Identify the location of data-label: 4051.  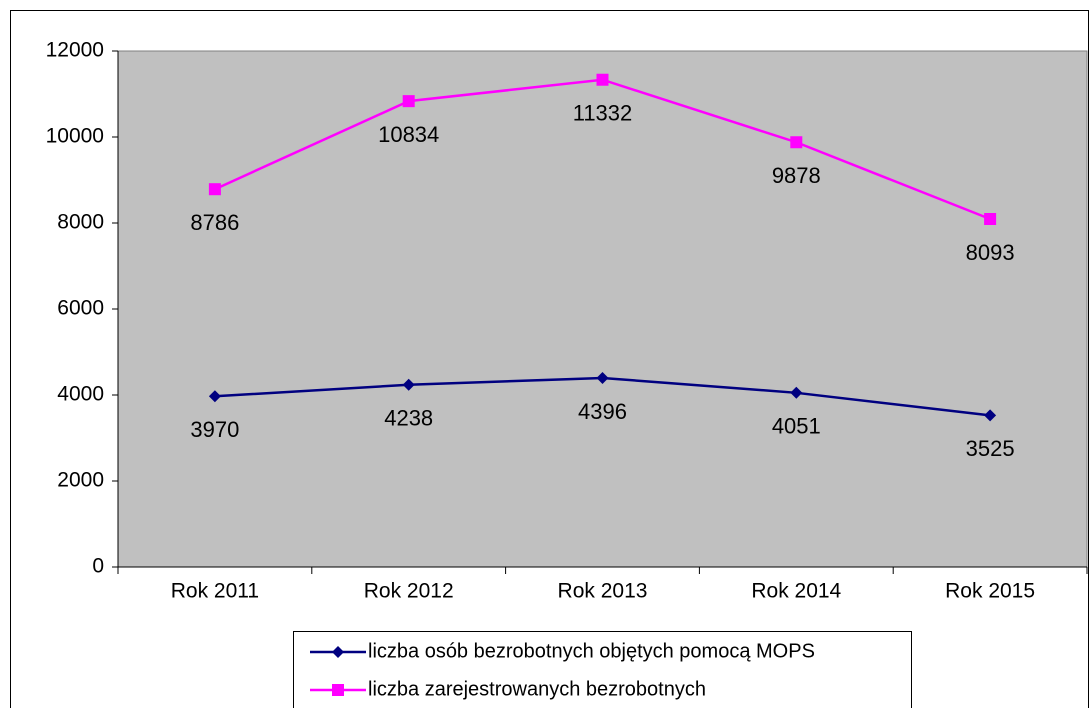
(796, 426).